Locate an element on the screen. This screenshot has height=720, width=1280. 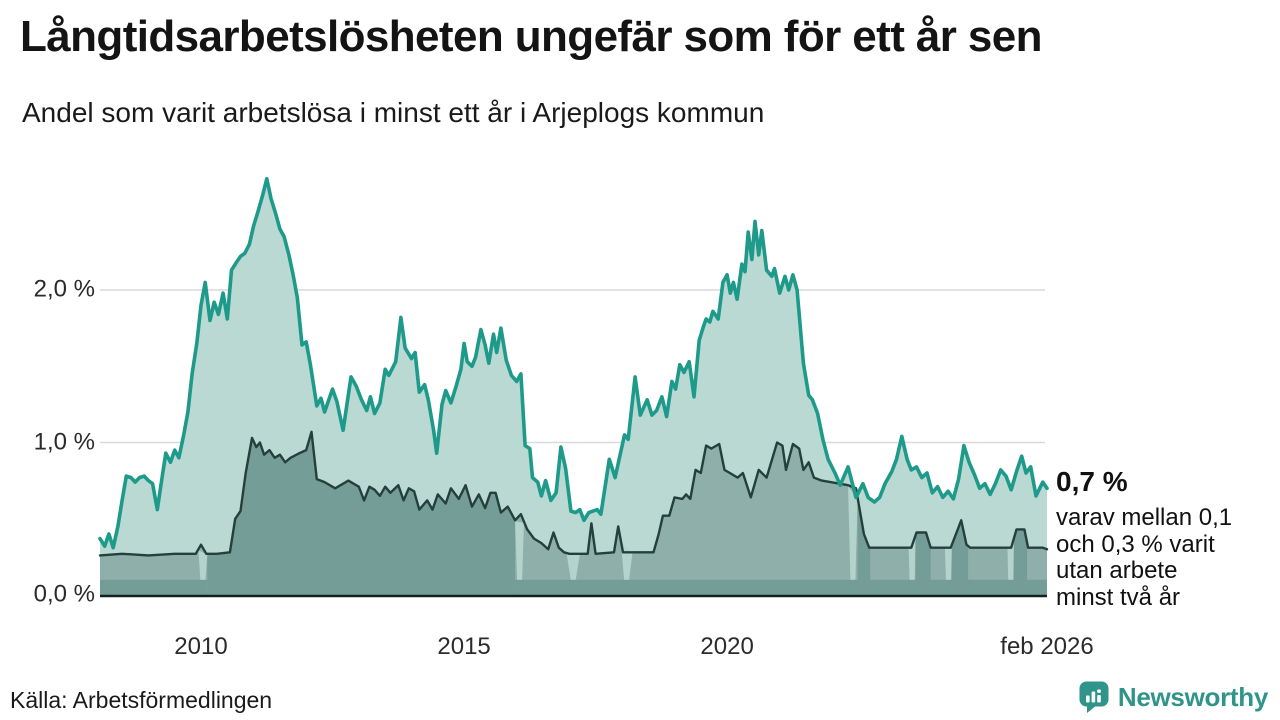
x-tick-label: 2015 is located at coordinates (464, 646).